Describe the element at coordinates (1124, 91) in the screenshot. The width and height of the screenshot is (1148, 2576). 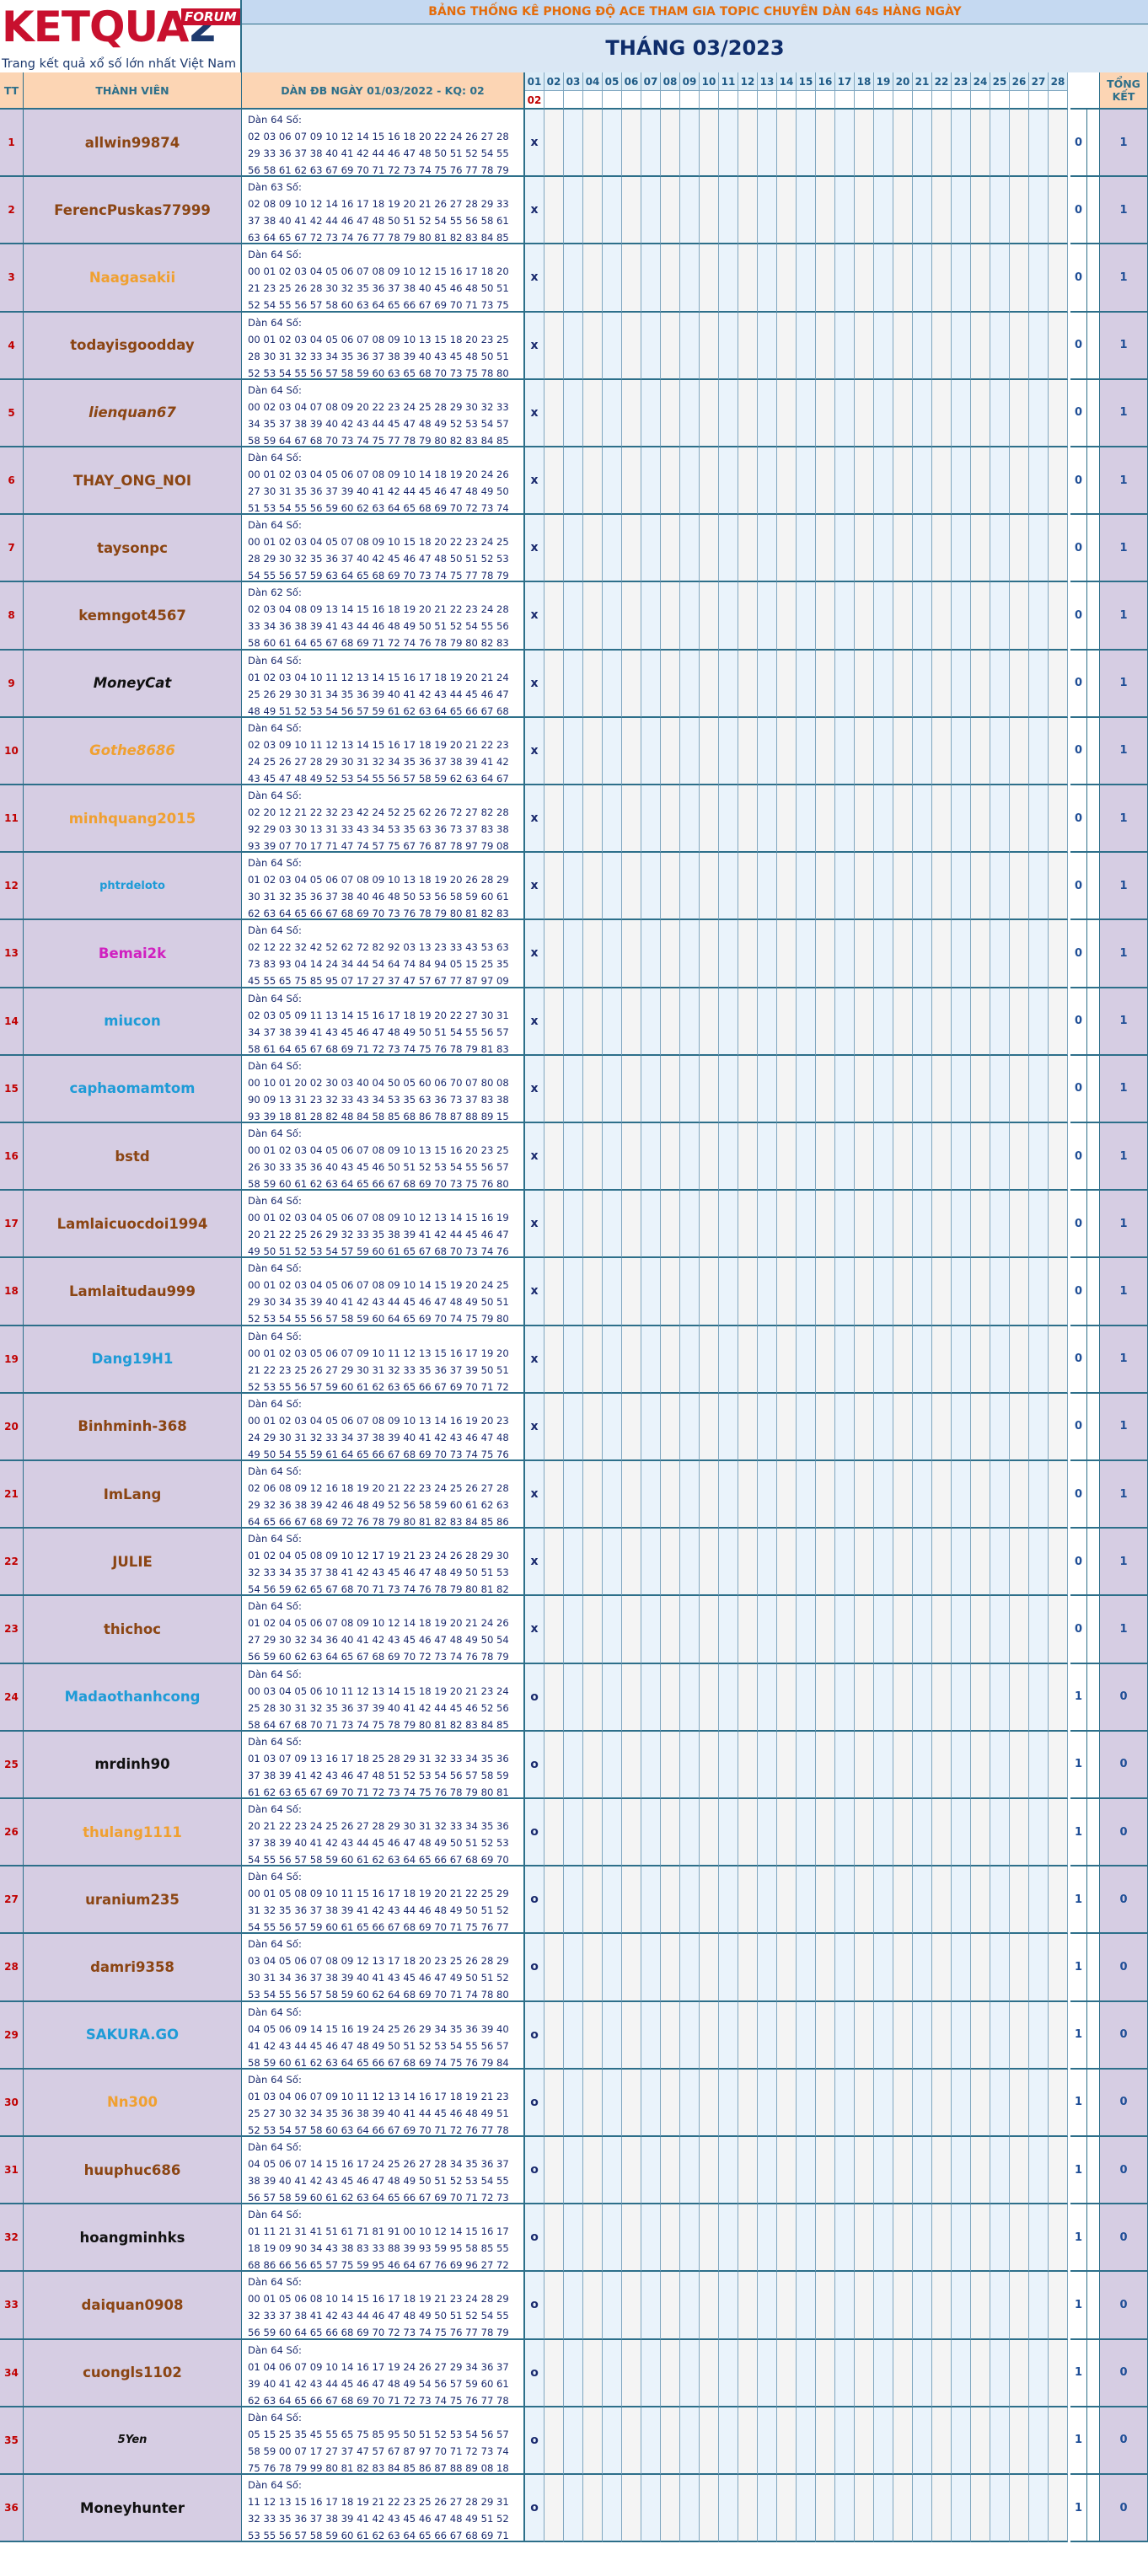
I see `header-total: TỔNG KẾT` at that location.